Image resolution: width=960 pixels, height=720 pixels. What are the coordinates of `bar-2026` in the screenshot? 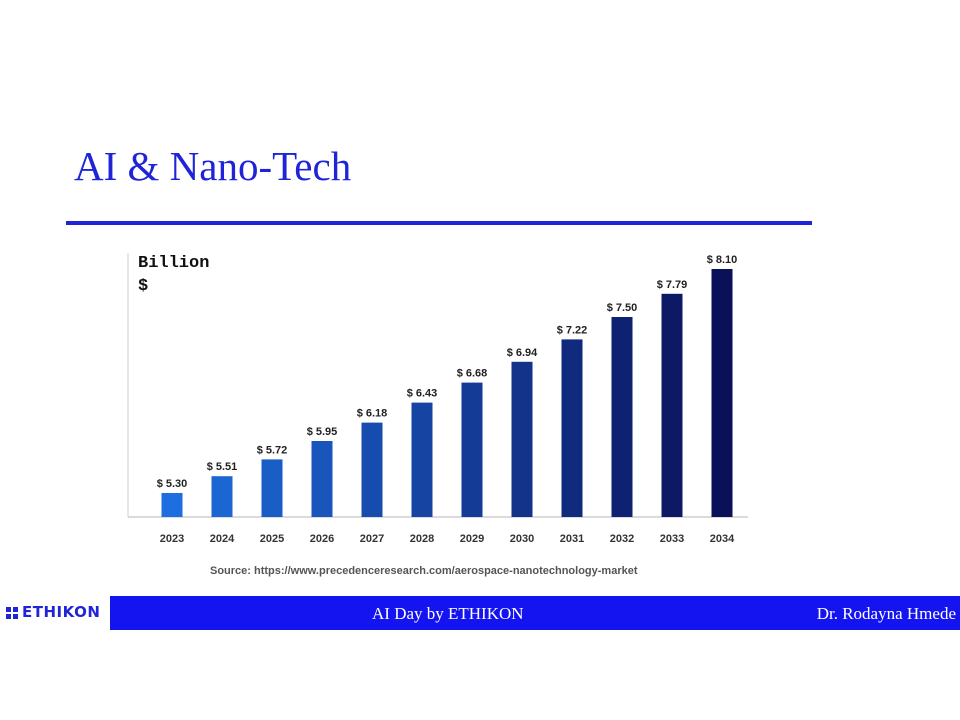 It's located at (322, 479).